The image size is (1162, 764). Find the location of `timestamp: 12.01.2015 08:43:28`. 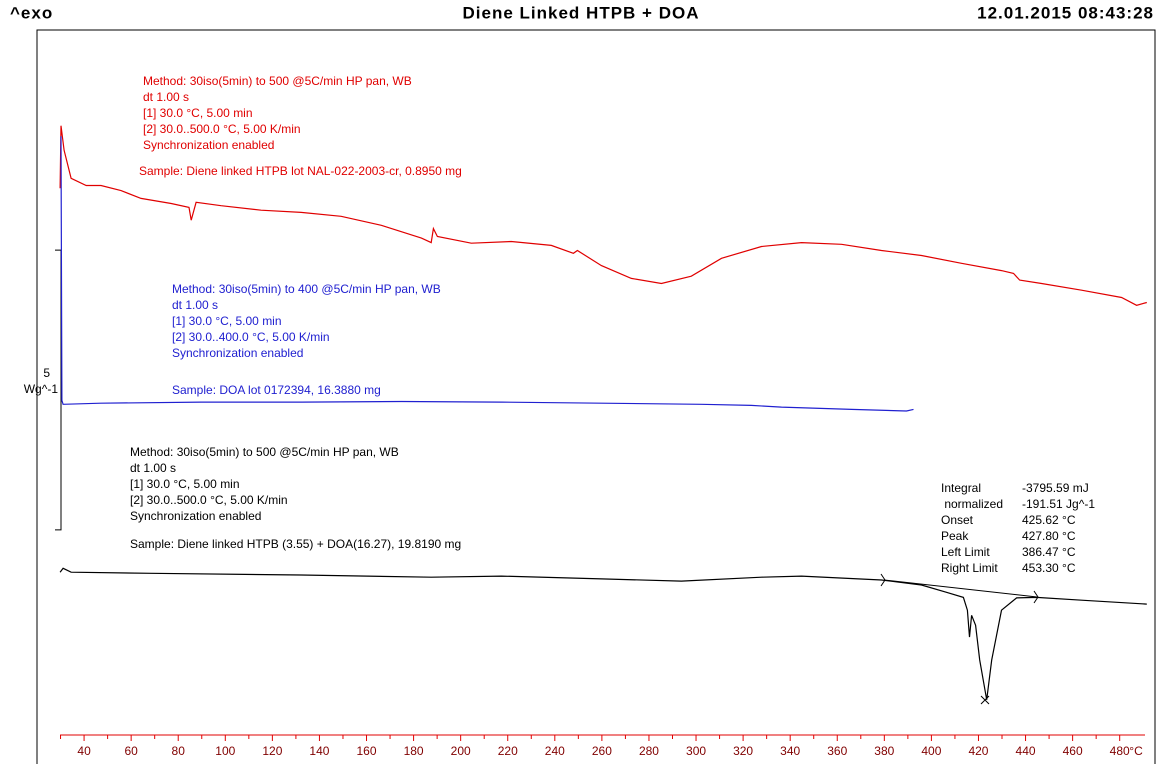

timestamp: 12.01.2015 08:43:28 is located at coordinates (1065, 12).